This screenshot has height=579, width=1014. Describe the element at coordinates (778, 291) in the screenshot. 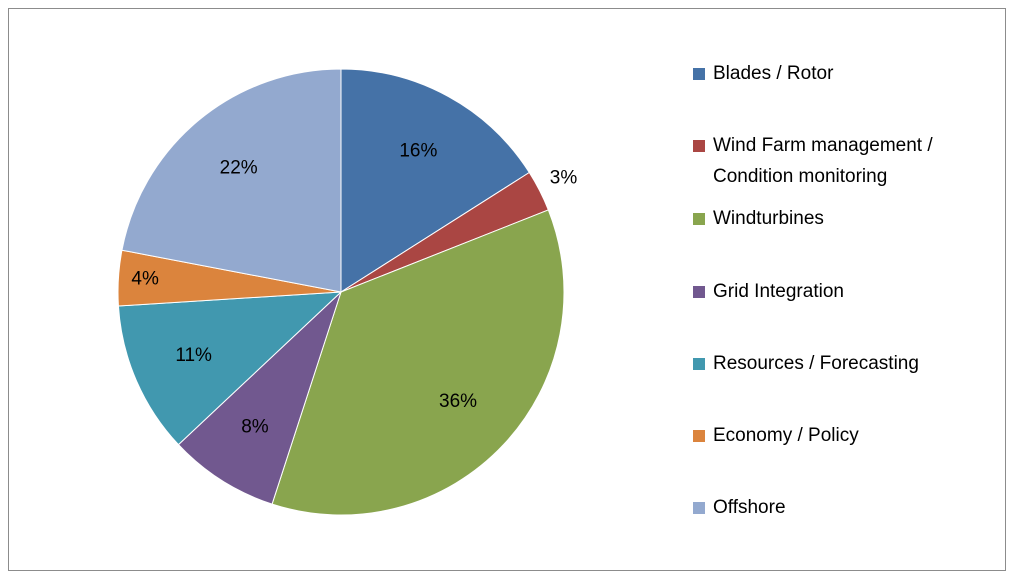

I see `legend-label: Grid Integration` at that location.